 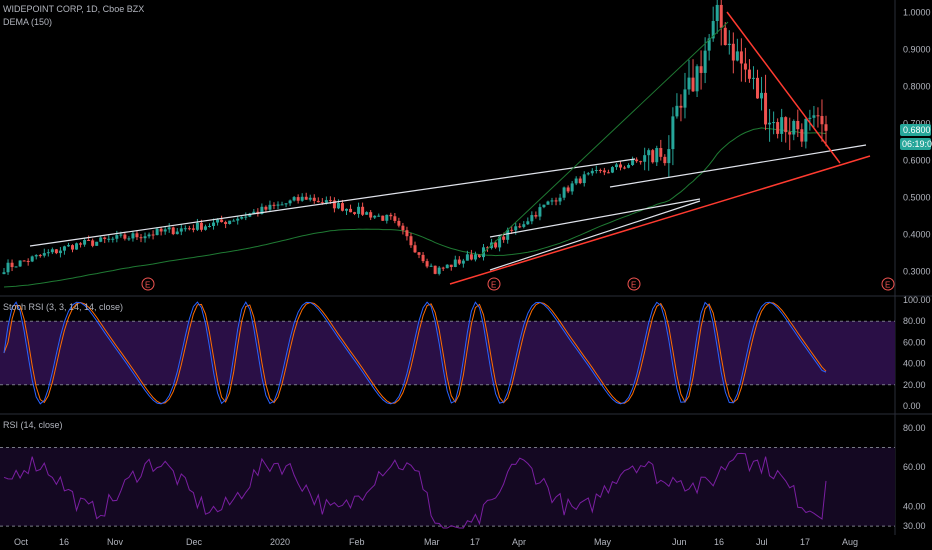 I want to click on trendline-red-resistance, so click(x=783, y=87).